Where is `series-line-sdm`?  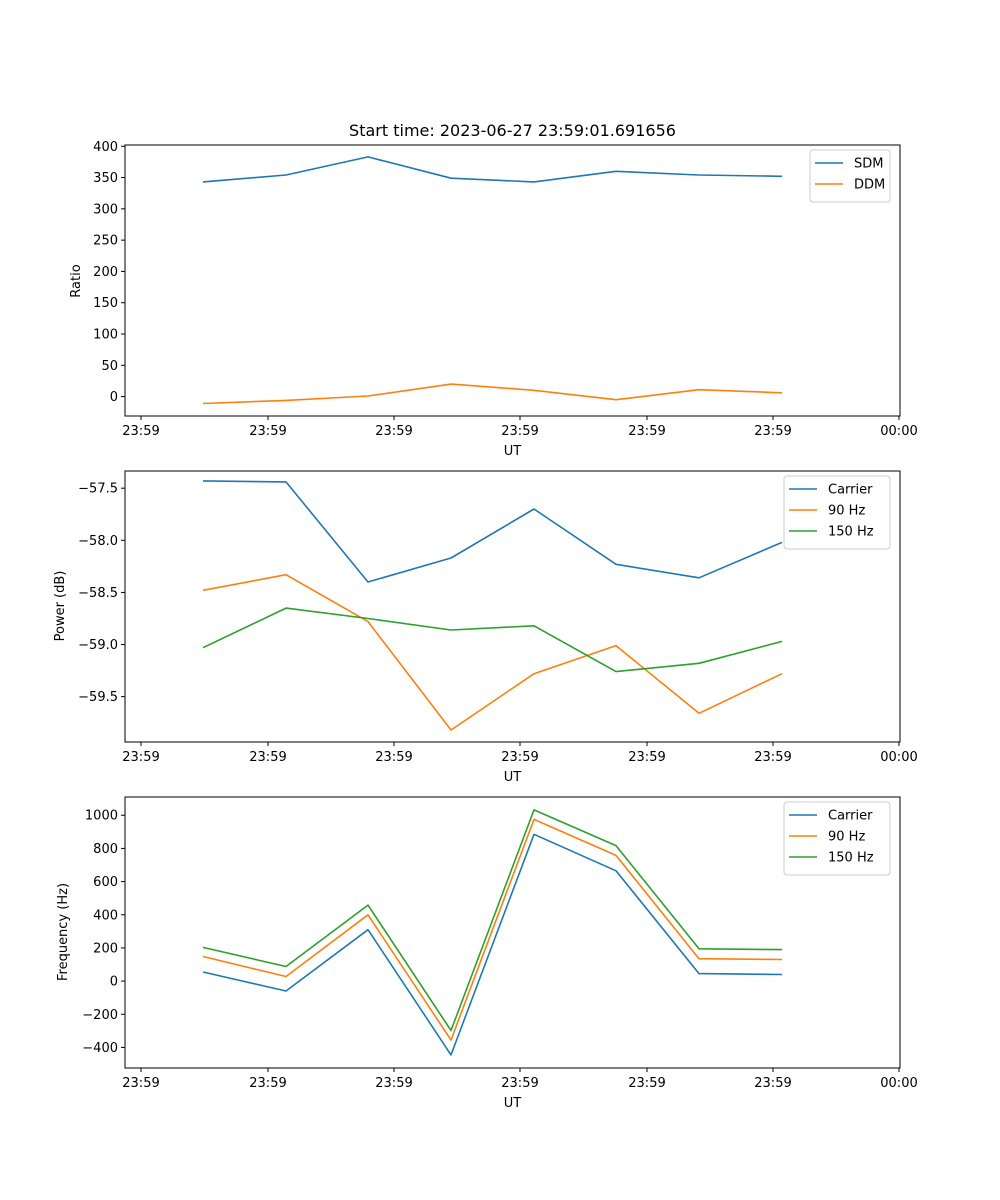
series-line-sdm is located at coordinates (492, 169).